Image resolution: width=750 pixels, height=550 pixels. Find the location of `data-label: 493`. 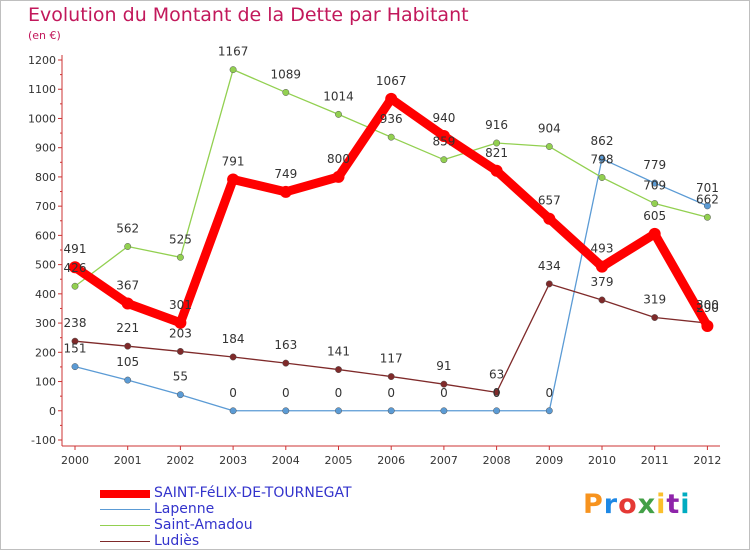

data-label: 493 is located at coordinates (602, 249).